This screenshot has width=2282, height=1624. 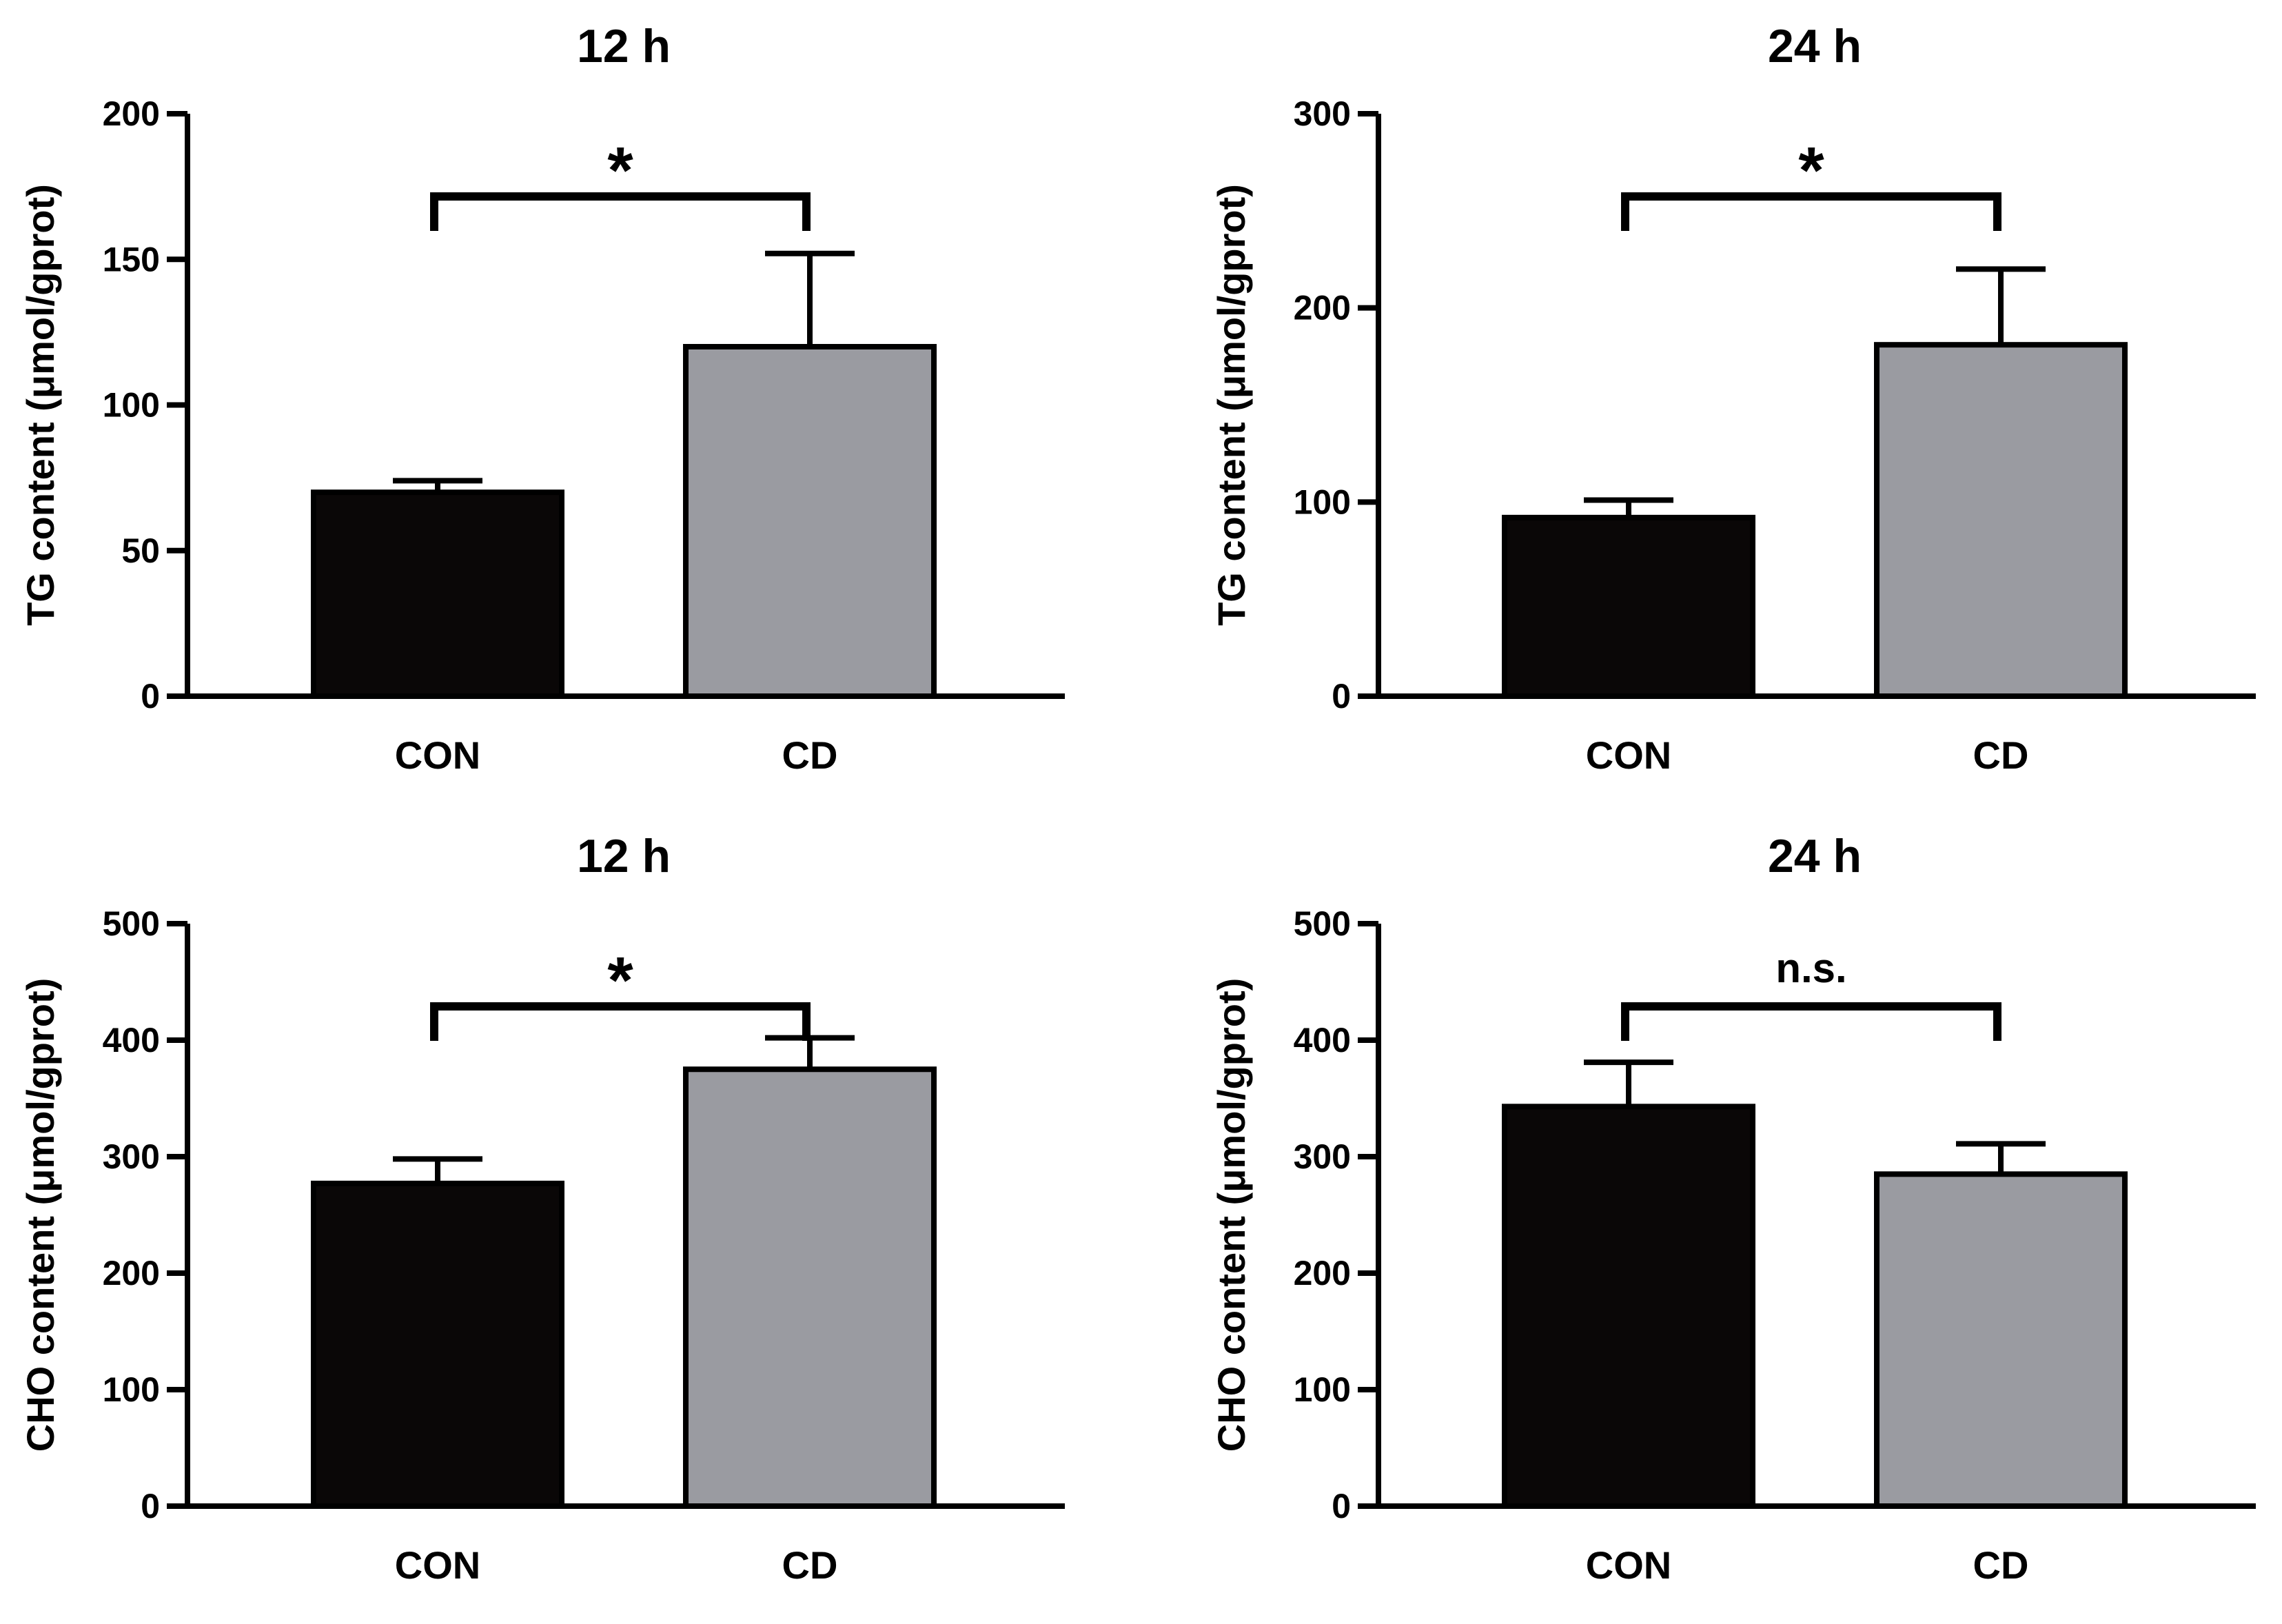 I want to click on y-tick-label: 50, so click(x=140, y=550).